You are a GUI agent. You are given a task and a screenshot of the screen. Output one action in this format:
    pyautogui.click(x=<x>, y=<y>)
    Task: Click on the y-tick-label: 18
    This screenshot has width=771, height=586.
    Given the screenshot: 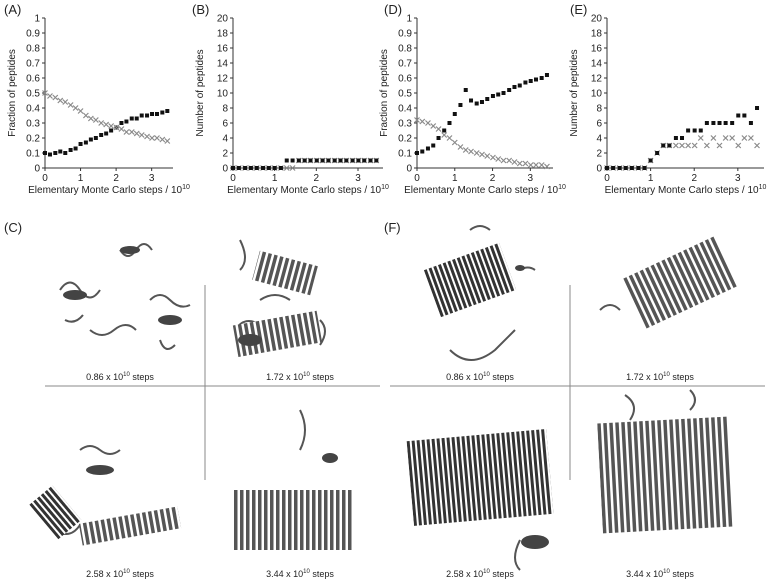 What is the action you would take?
    pyautogui.click(x=223, y=34)
    